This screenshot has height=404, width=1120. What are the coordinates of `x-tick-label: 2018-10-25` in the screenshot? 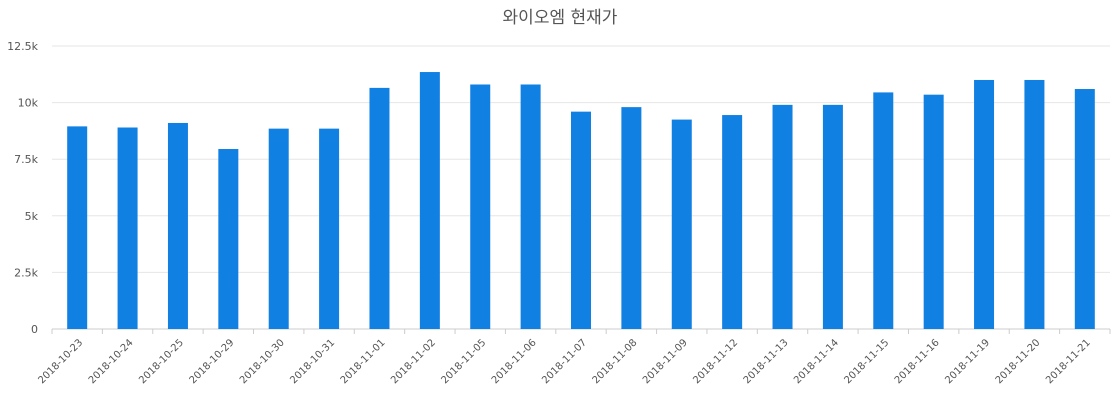 It's located at (161, 361).